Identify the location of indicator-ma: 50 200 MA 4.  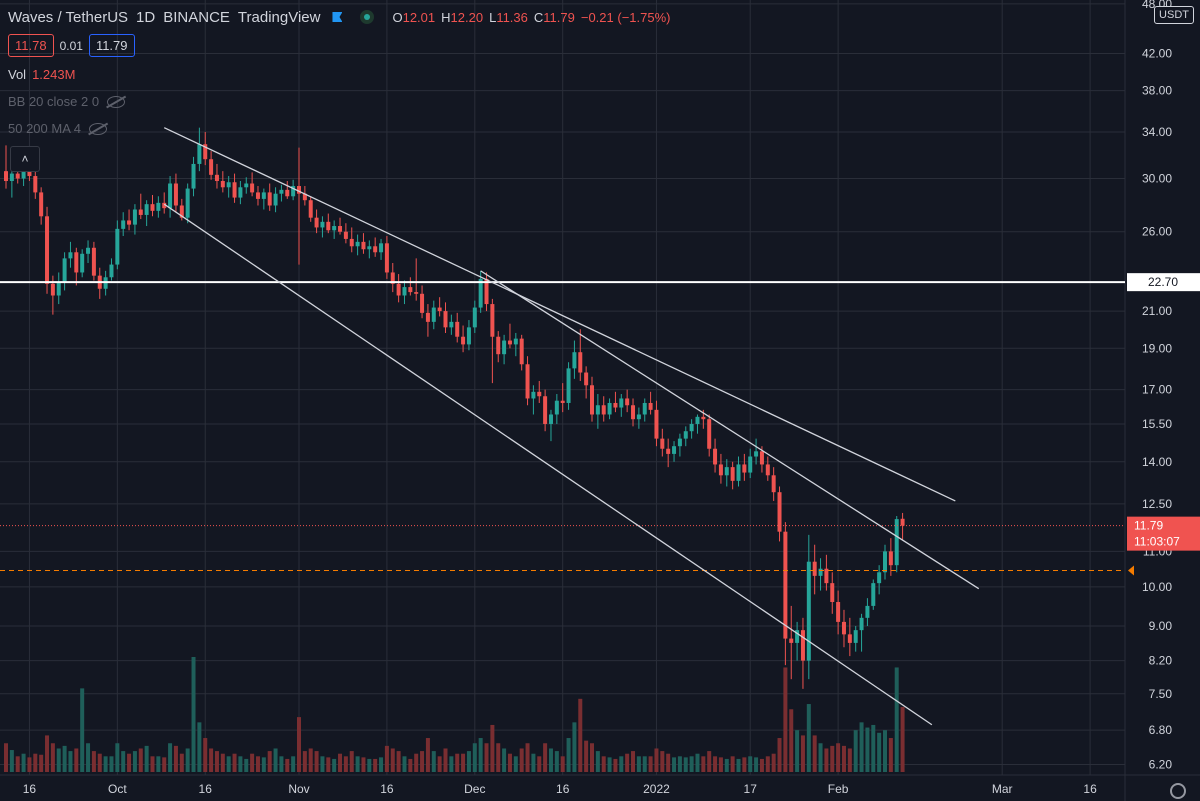
(342, 128).